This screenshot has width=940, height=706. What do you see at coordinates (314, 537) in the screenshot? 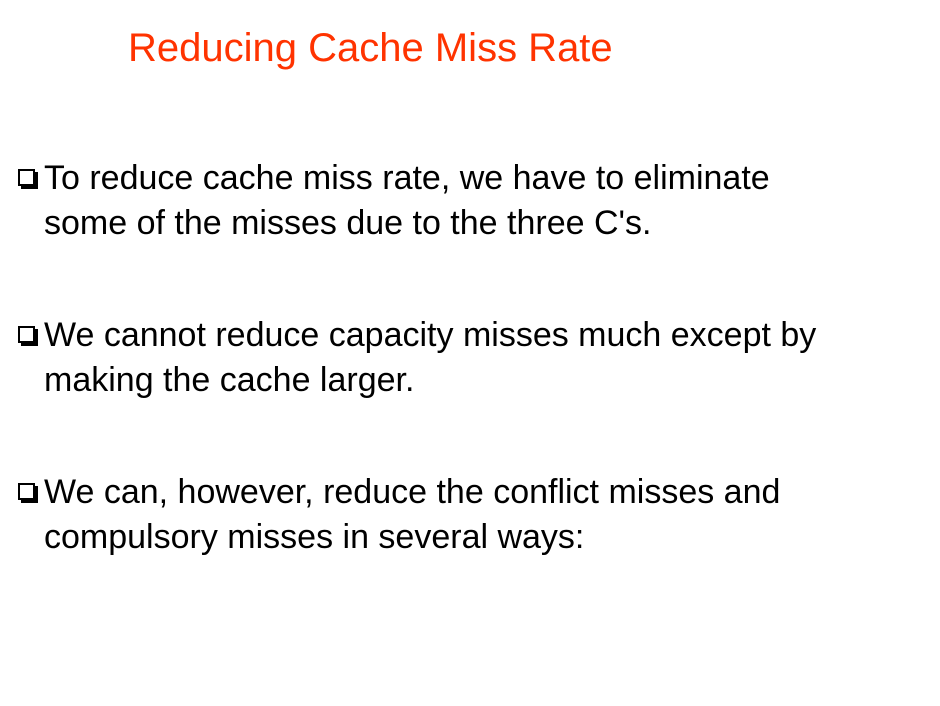
I see `bullet-text-line2: compulsory misses in several ways:` at bounding box center [314, 537].